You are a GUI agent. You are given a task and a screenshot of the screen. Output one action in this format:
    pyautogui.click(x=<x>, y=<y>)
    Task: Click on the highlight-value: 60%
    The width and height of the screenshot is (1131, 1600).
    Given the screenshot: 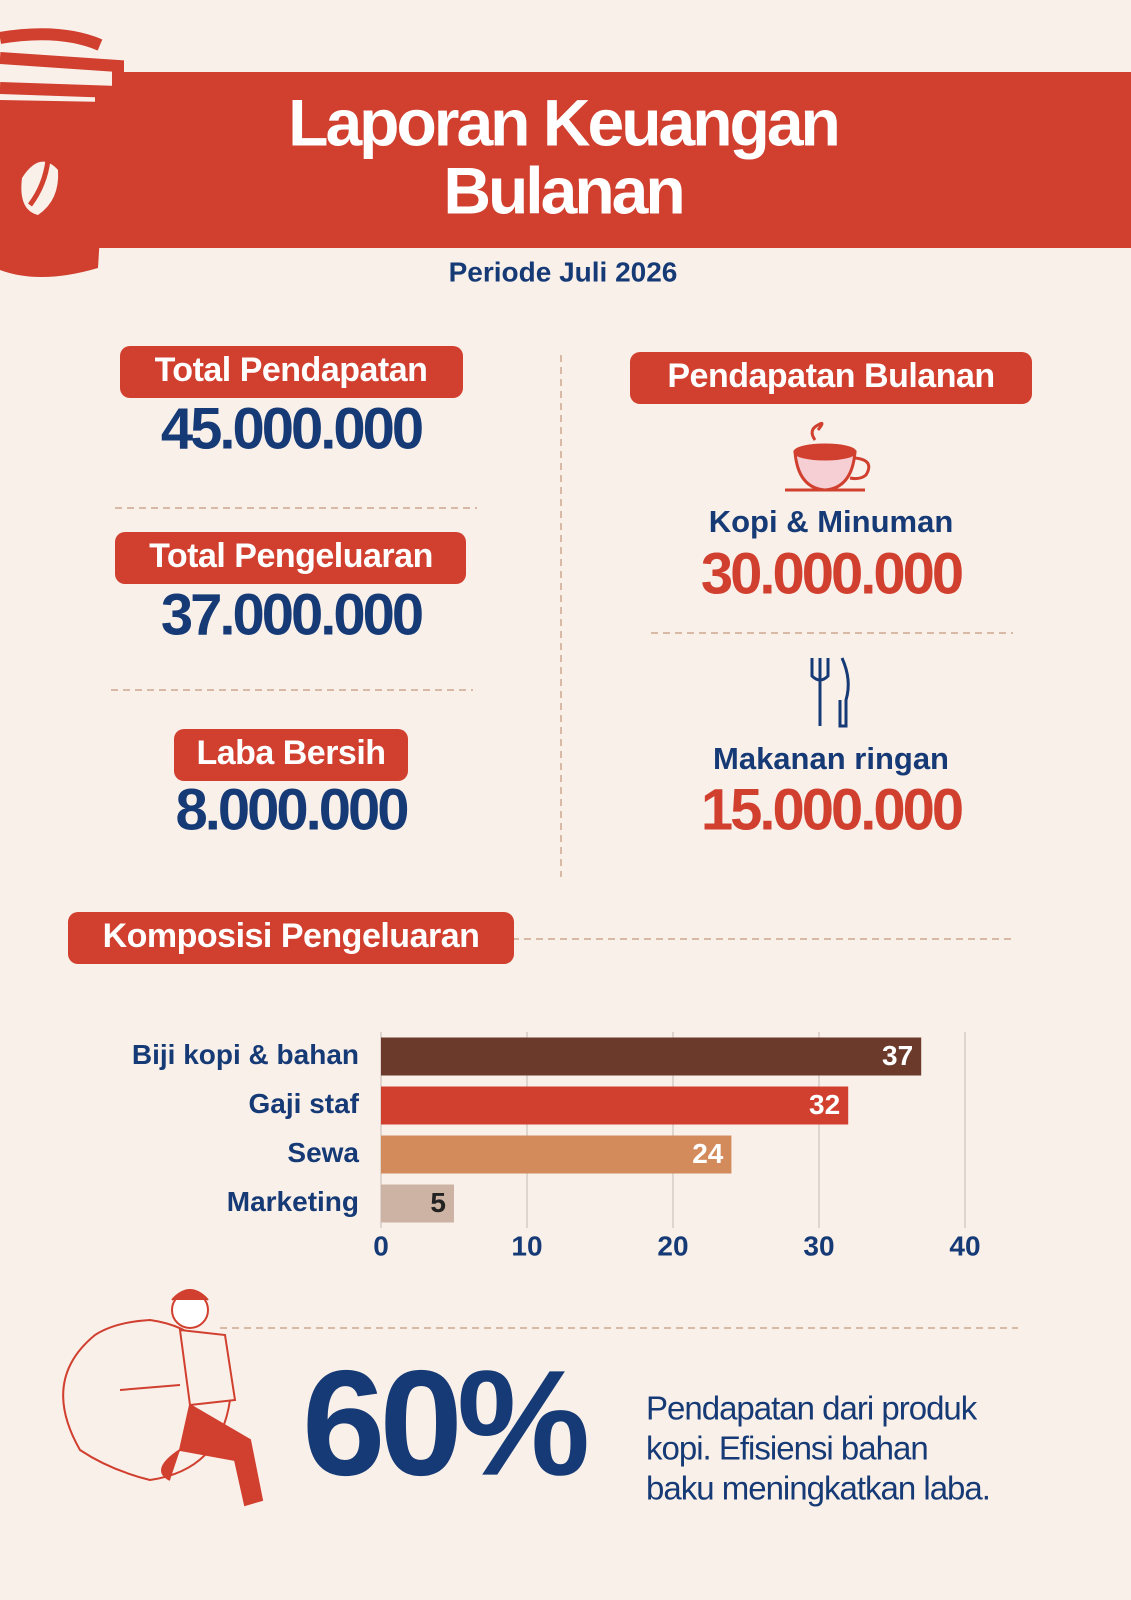 What is the action you would take?
    pyautogui.click(x=444, y=1423)
    